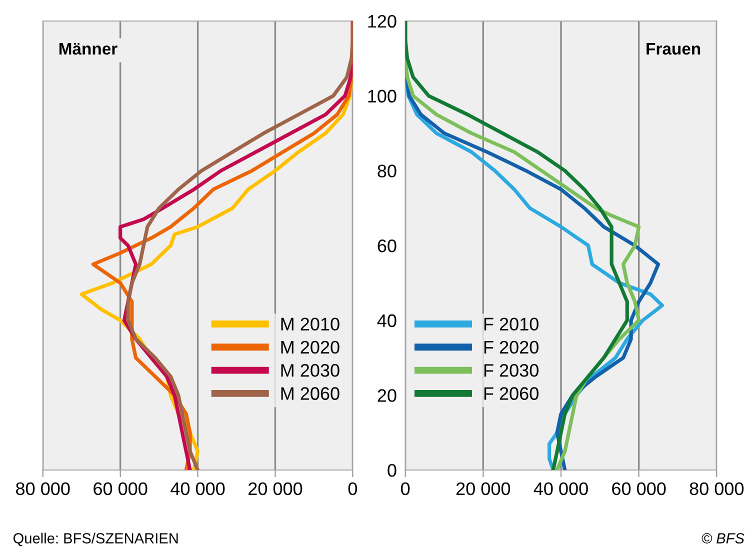  What do you see at coordinates (511, 324) in the screenshot?
I see `legend-label: F 2010` at bounding box center [511, 324].